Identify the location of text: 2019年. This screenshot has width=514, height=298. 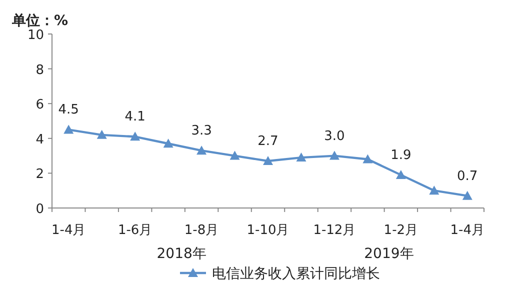
(389, 254).